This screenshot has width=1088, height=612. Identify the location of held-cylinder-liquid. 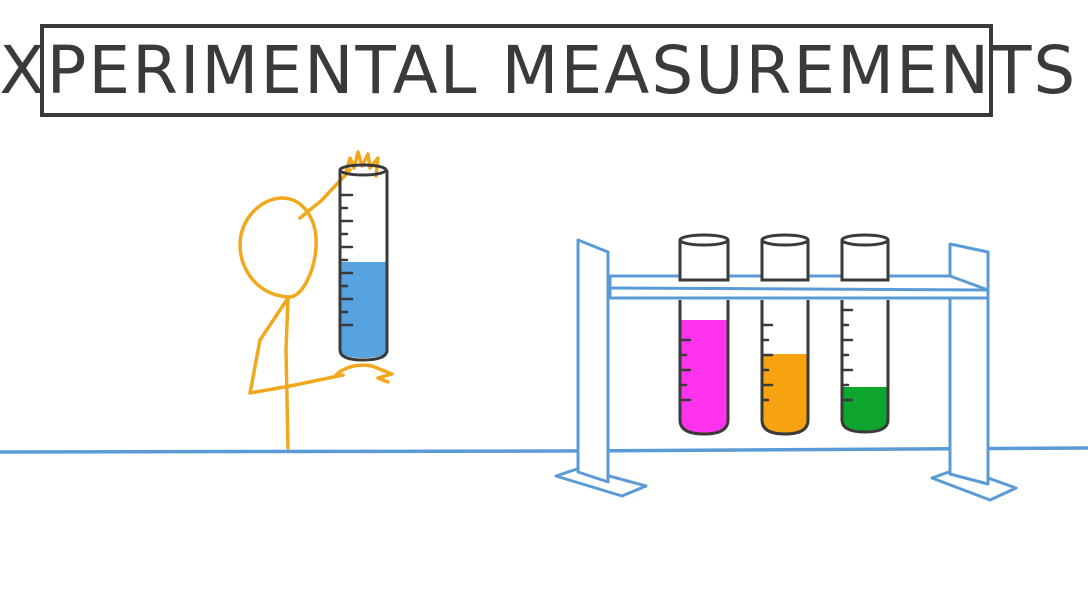
(363, 305).